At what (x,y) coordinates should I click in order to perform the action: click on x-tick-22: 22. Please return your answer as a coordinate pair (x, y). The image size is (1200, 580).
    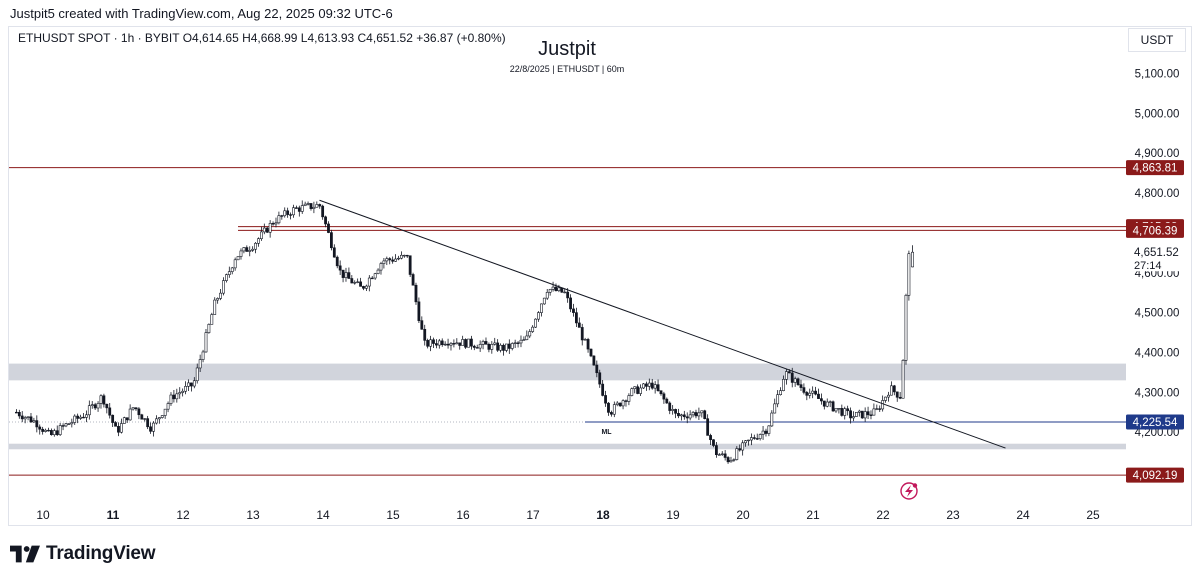
    Looking at the image, I should click on (883, 515).